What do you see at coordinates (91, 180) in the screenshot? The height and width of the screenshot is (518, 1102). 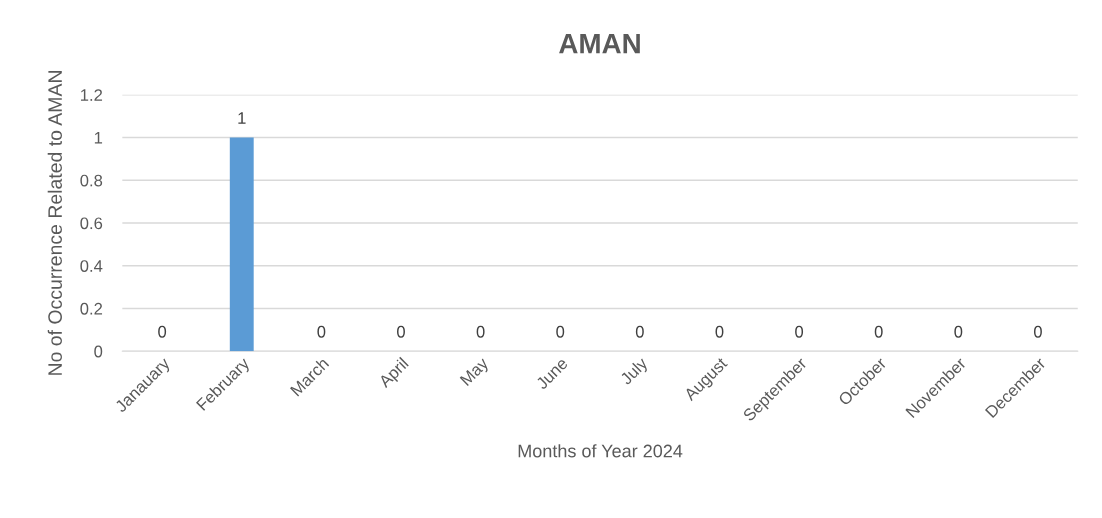 I see `y-tick-label: 0.8` at bounding box center [91, 180].